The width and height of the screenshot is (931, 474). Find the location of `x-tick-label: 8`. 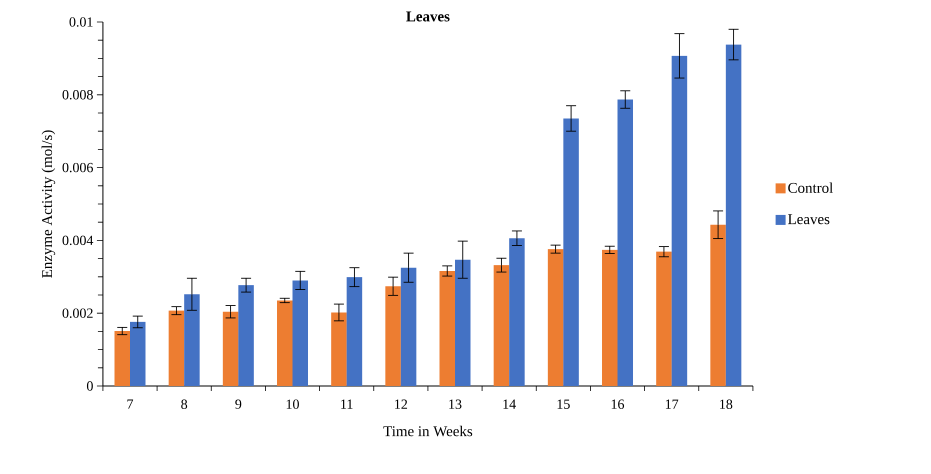

x-tick-label: 8 is located at coordinates (184, 404).